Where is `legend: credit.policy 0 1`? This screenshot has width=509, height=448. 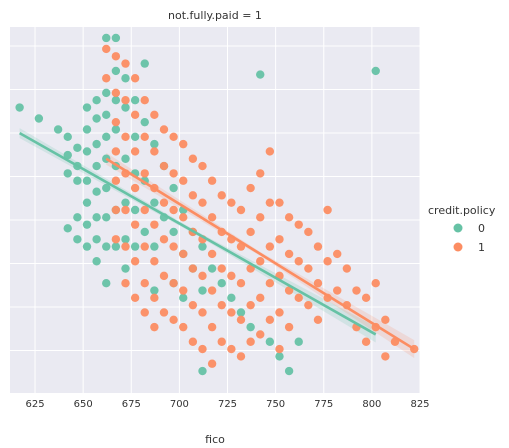
legend: credit.policy 0 1 is located at coordinates (462, 229).